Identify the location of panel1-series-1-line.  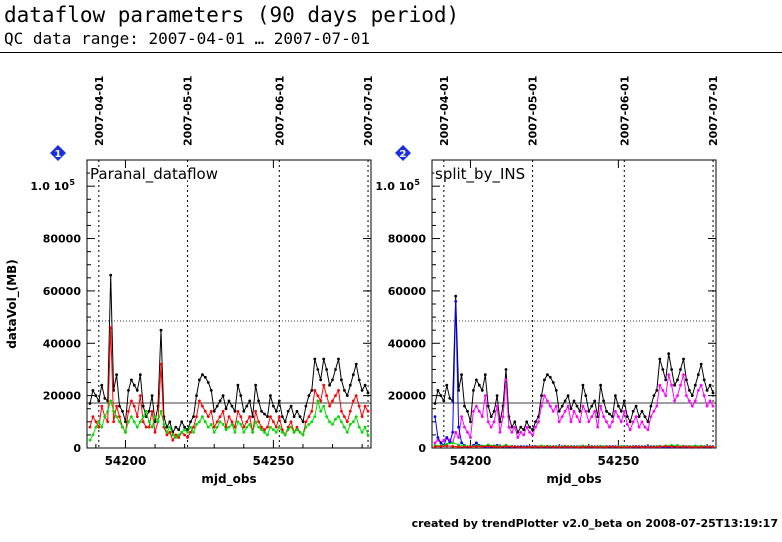
(229, 384).